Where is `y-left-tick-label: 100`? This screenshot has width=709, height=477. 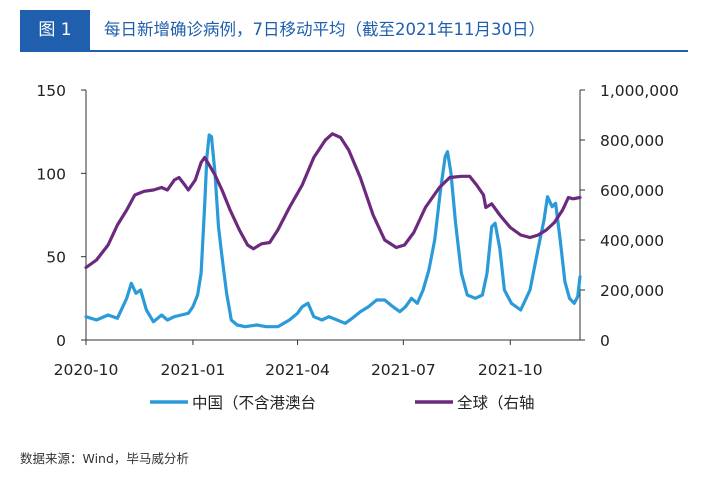 y-left-tick-label: 100 is located at coordinates (51, 174).